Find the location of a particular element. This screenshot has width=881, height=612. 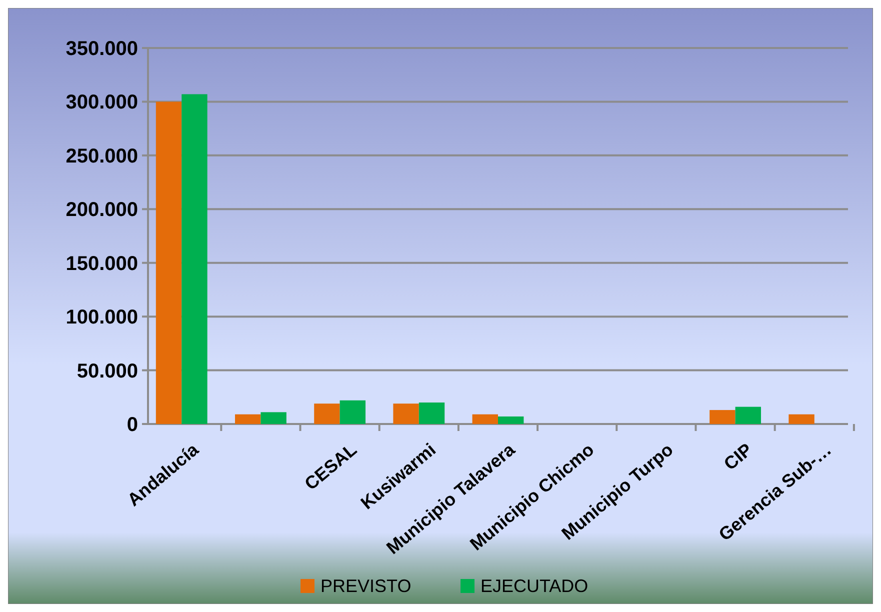

x-tick-label: CIP is located at coordinates (738, 456).